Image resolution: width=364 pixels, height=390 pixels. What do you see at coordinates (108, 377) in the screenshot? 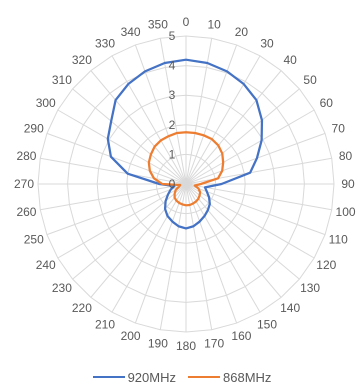
I see `legend-swatch-920mhz` at bounding box center [108, 377].